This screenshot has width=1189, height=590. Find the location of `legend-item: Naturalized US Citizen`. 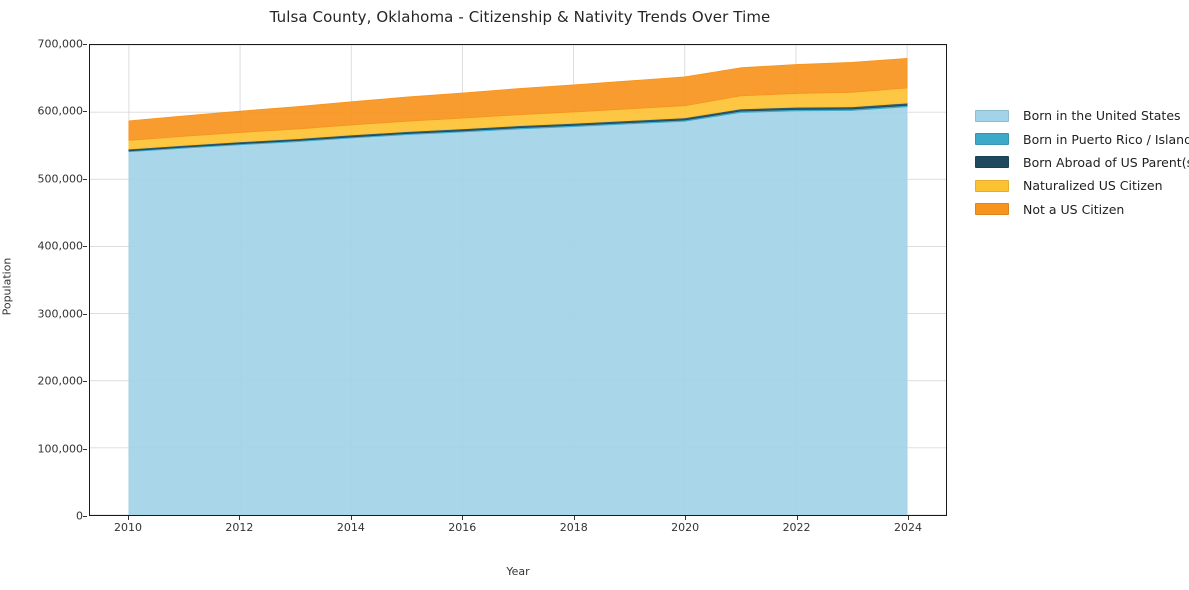

legend-item: Naturalized US Citizen is located at coordinates (1082, 185).